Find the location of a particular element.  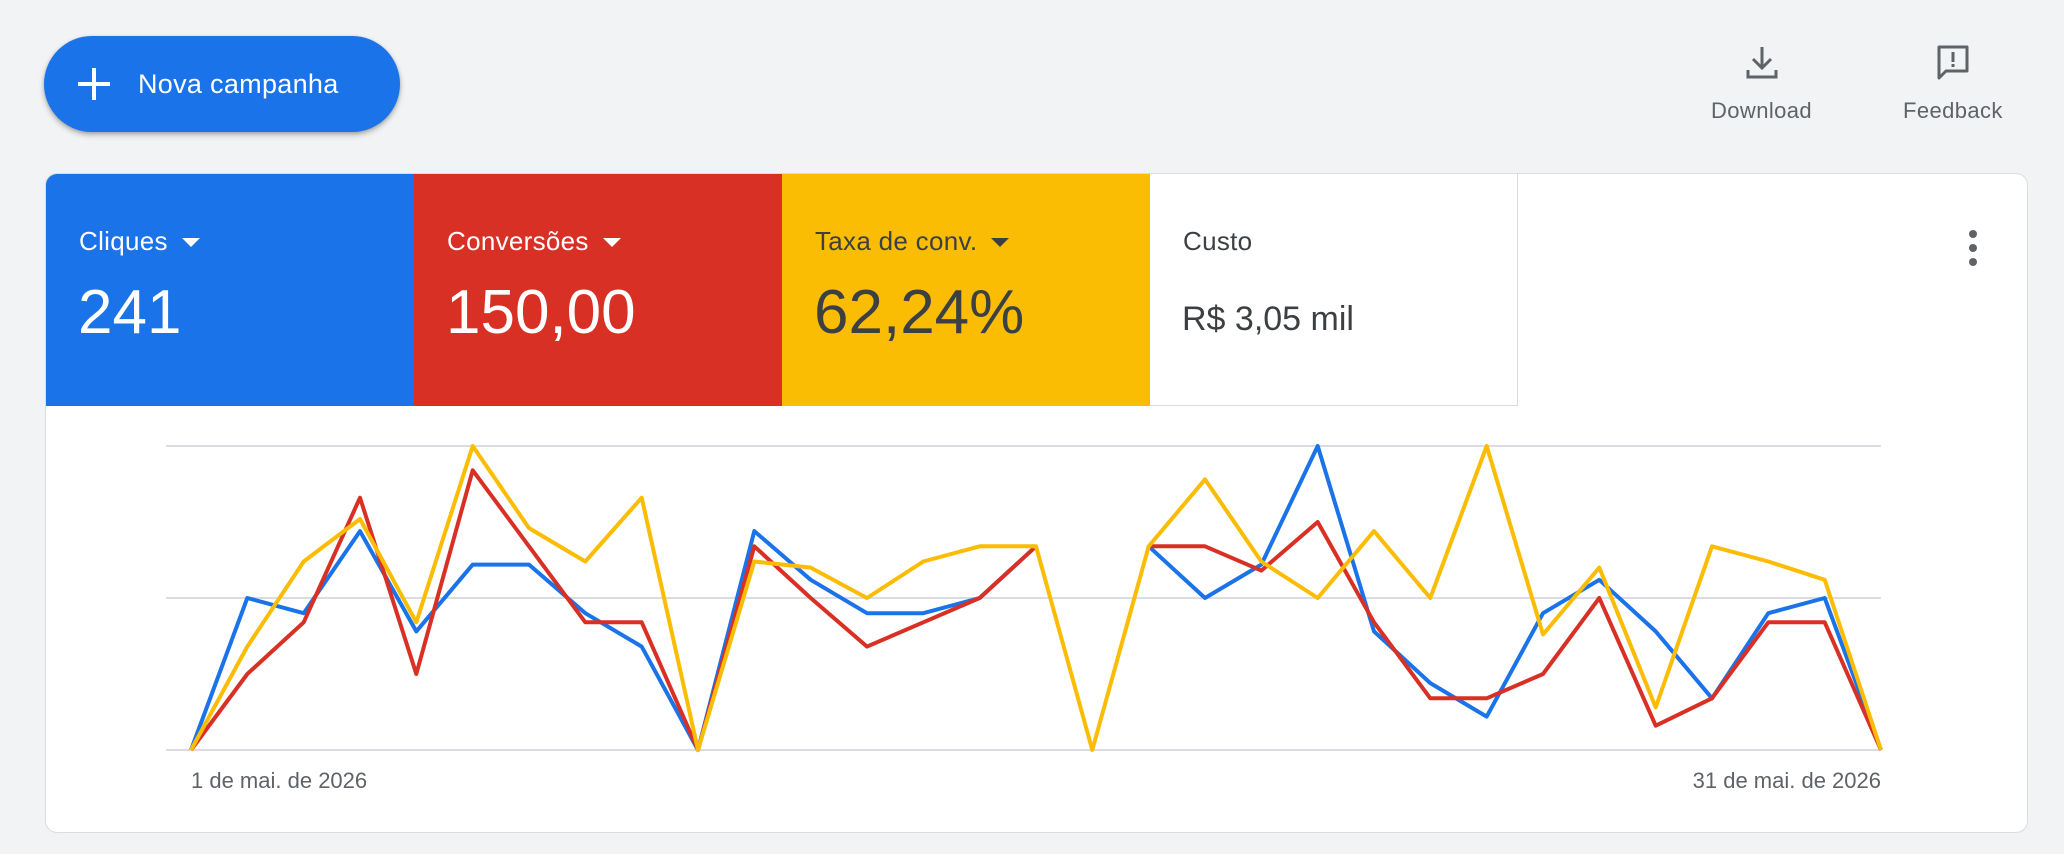

metric-label: Custo is located at coordinates (1218, 241).